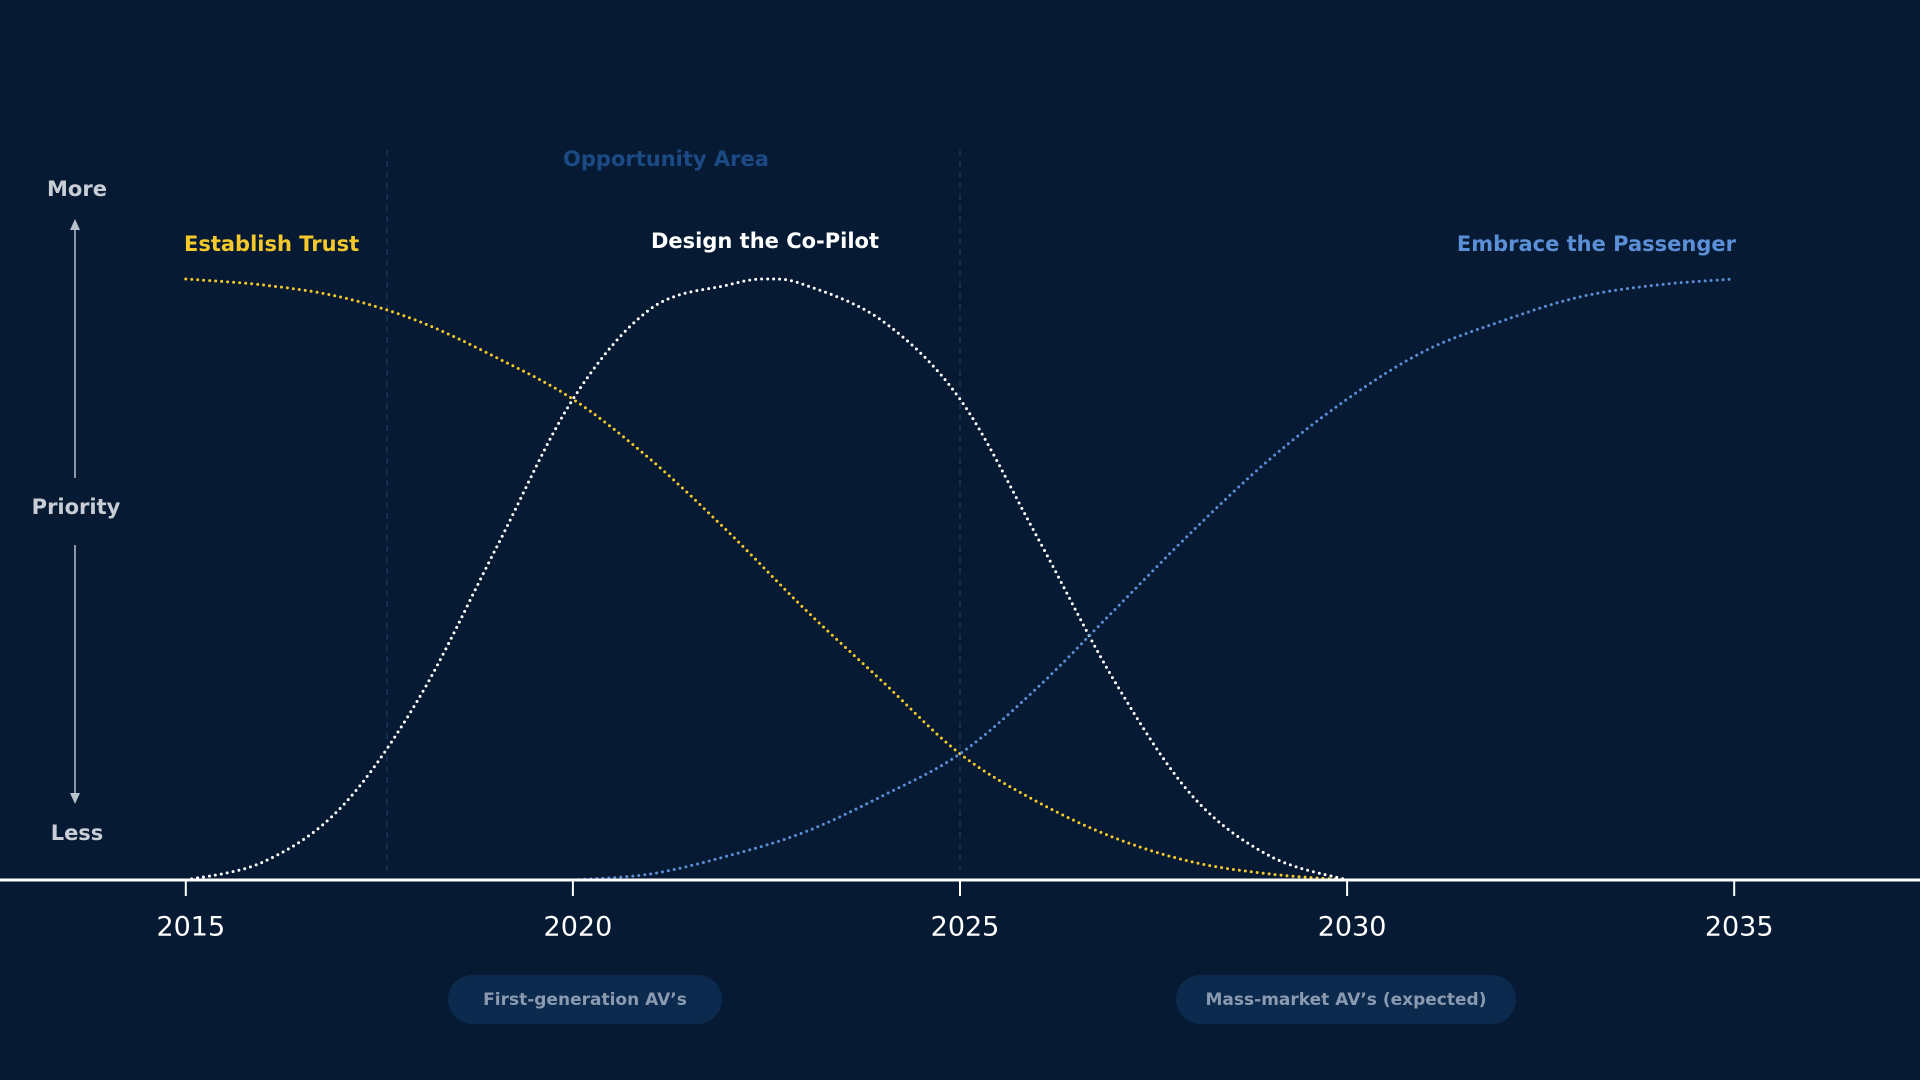 Image resolution: width=1920 pixels, height=1080 pixels. Describe the element at coordinates (965, 927) in the screenshot. I see `x-tick-label: 2025` at that location.